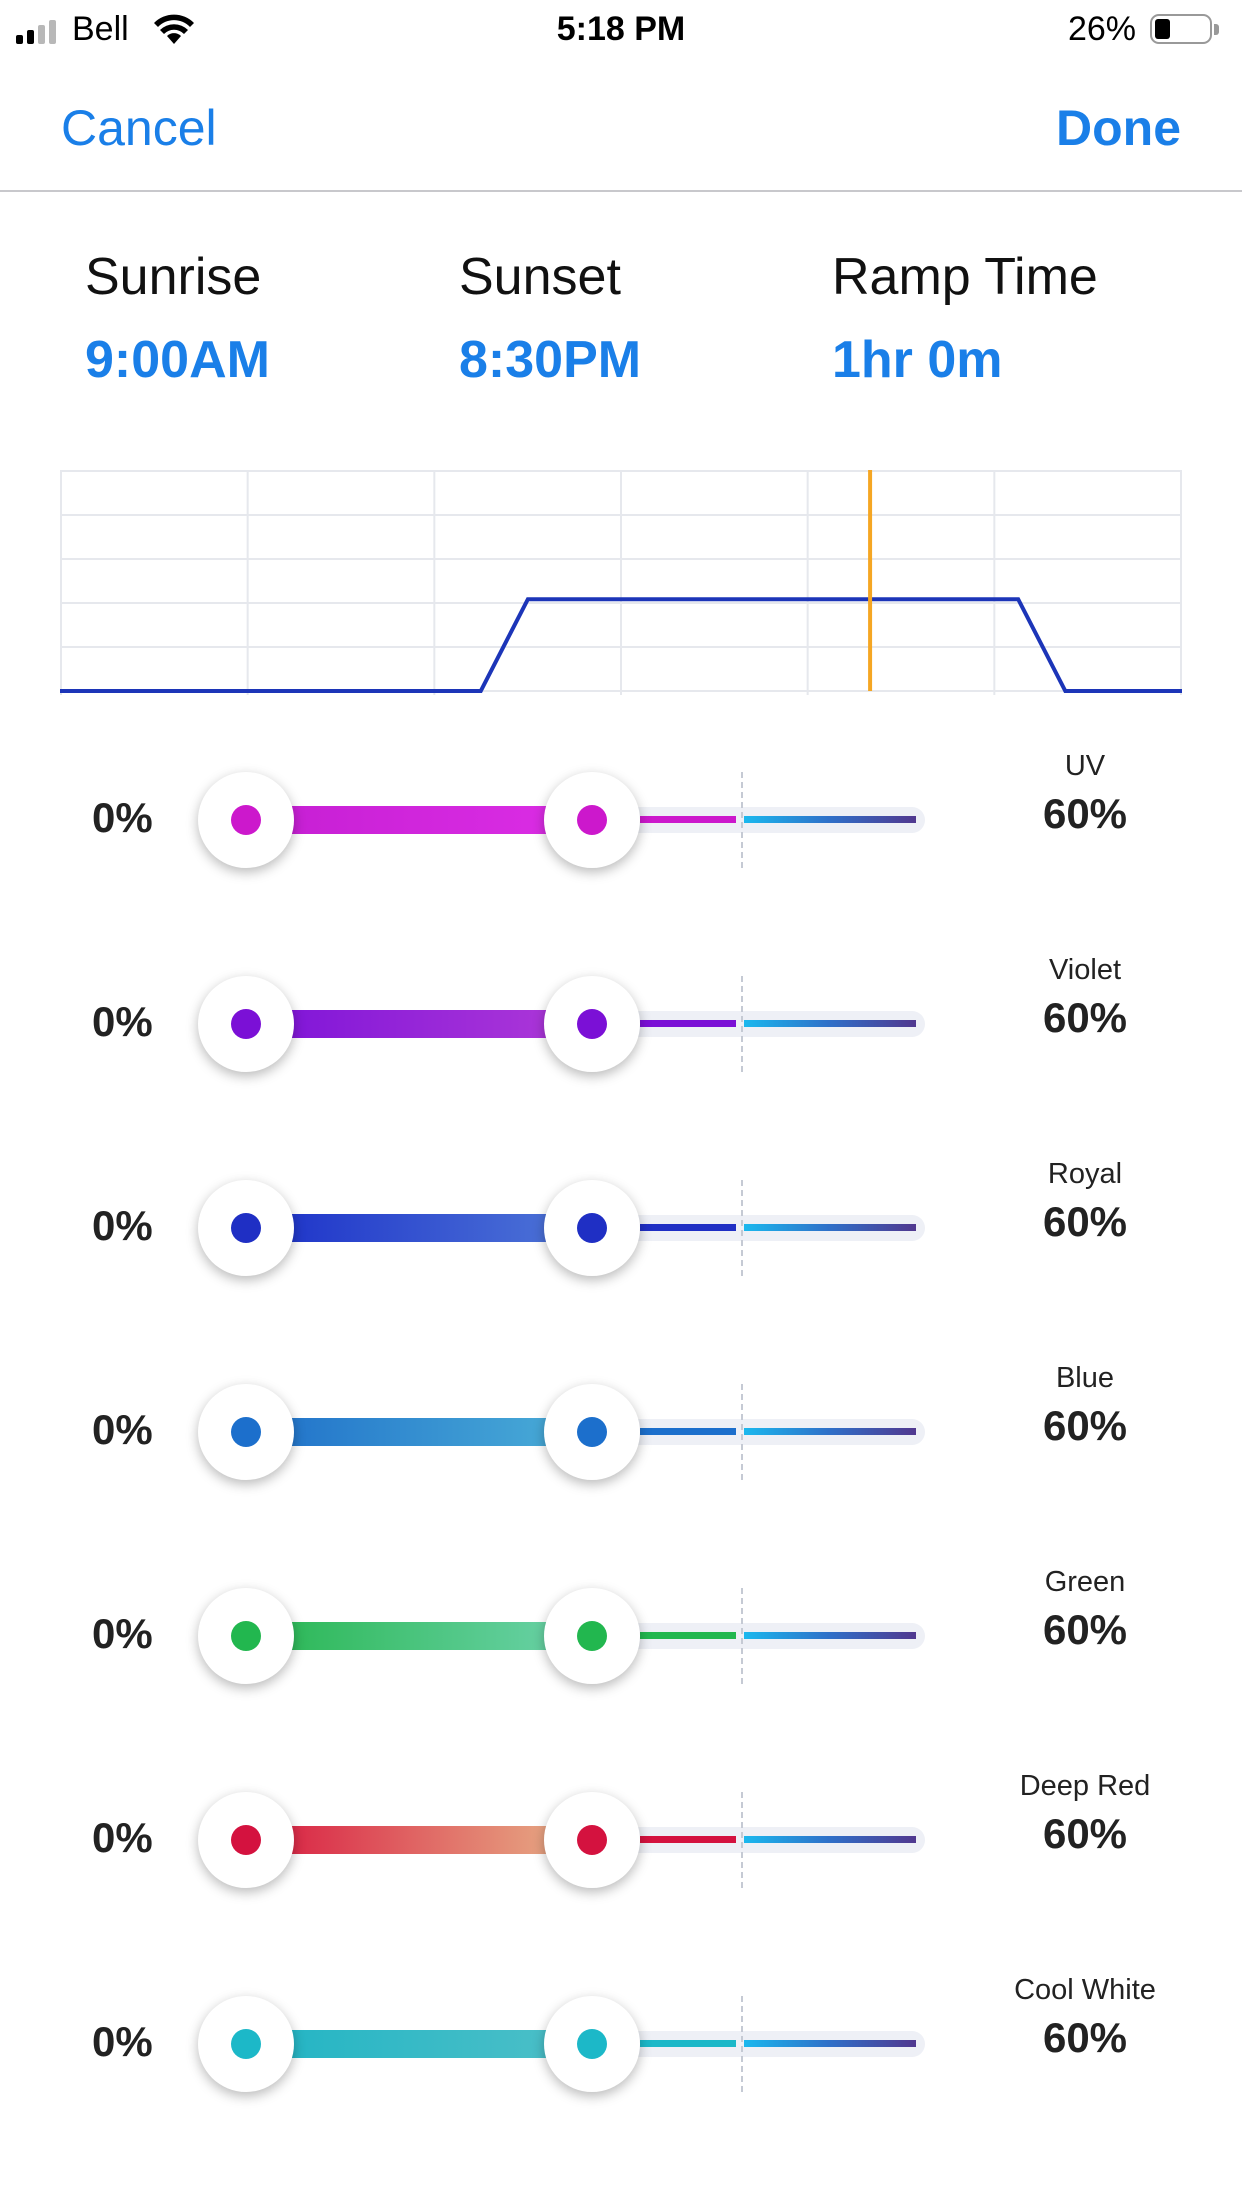 This screenshot has height=2208, width=1242. Describe the element at coordinates (965, 277) in the screenshot. I see `ramp-time-label: Ramp Time` at that location.